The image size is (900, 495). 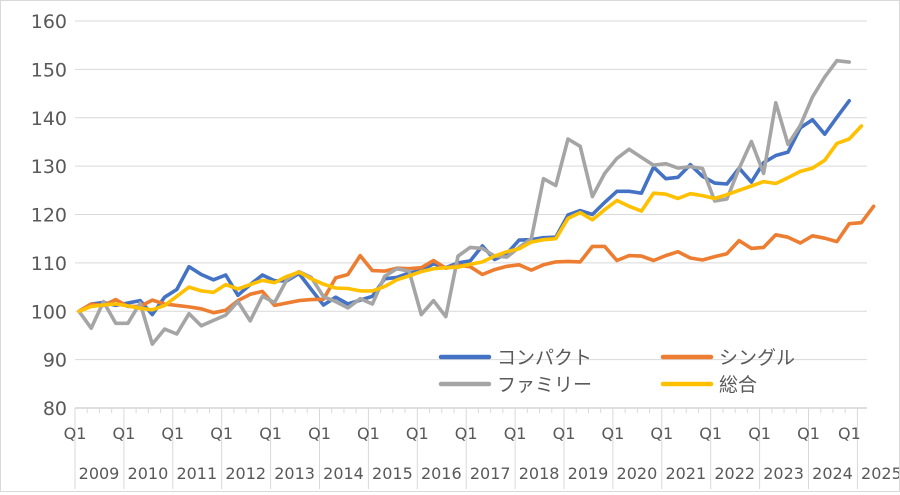 What do you see at coordinates (148, 473) in the screenshot?
I see `x-year-label: 2010` at bounding box center [148, 473].